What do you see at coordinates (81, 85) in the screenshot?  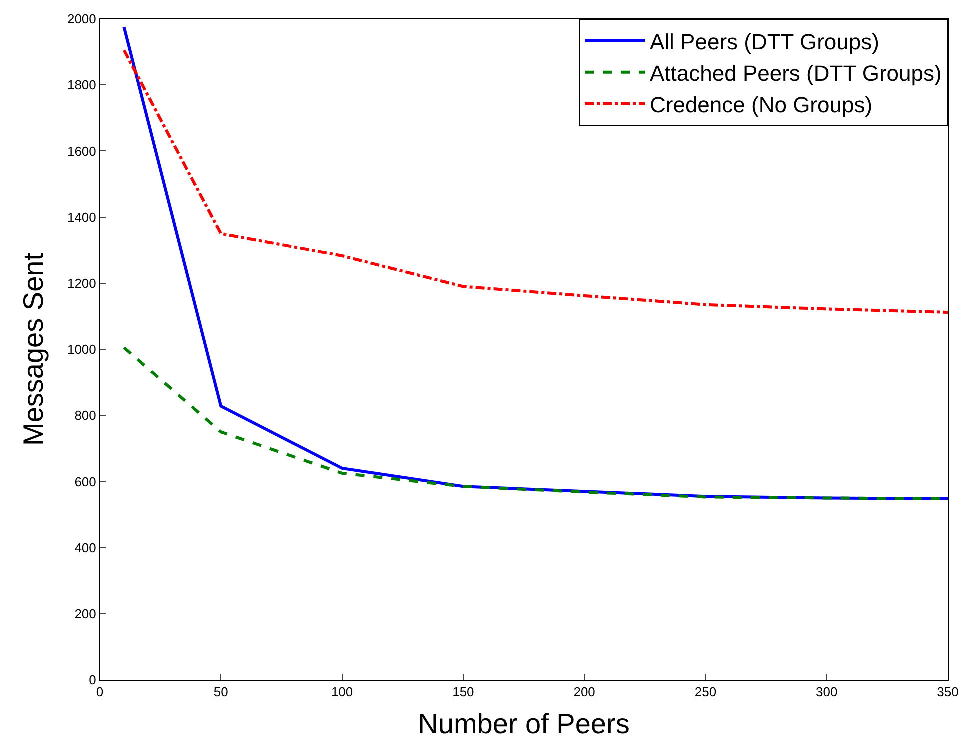 I see `y-tick-label: 1800` at bounding box center [81, 85].